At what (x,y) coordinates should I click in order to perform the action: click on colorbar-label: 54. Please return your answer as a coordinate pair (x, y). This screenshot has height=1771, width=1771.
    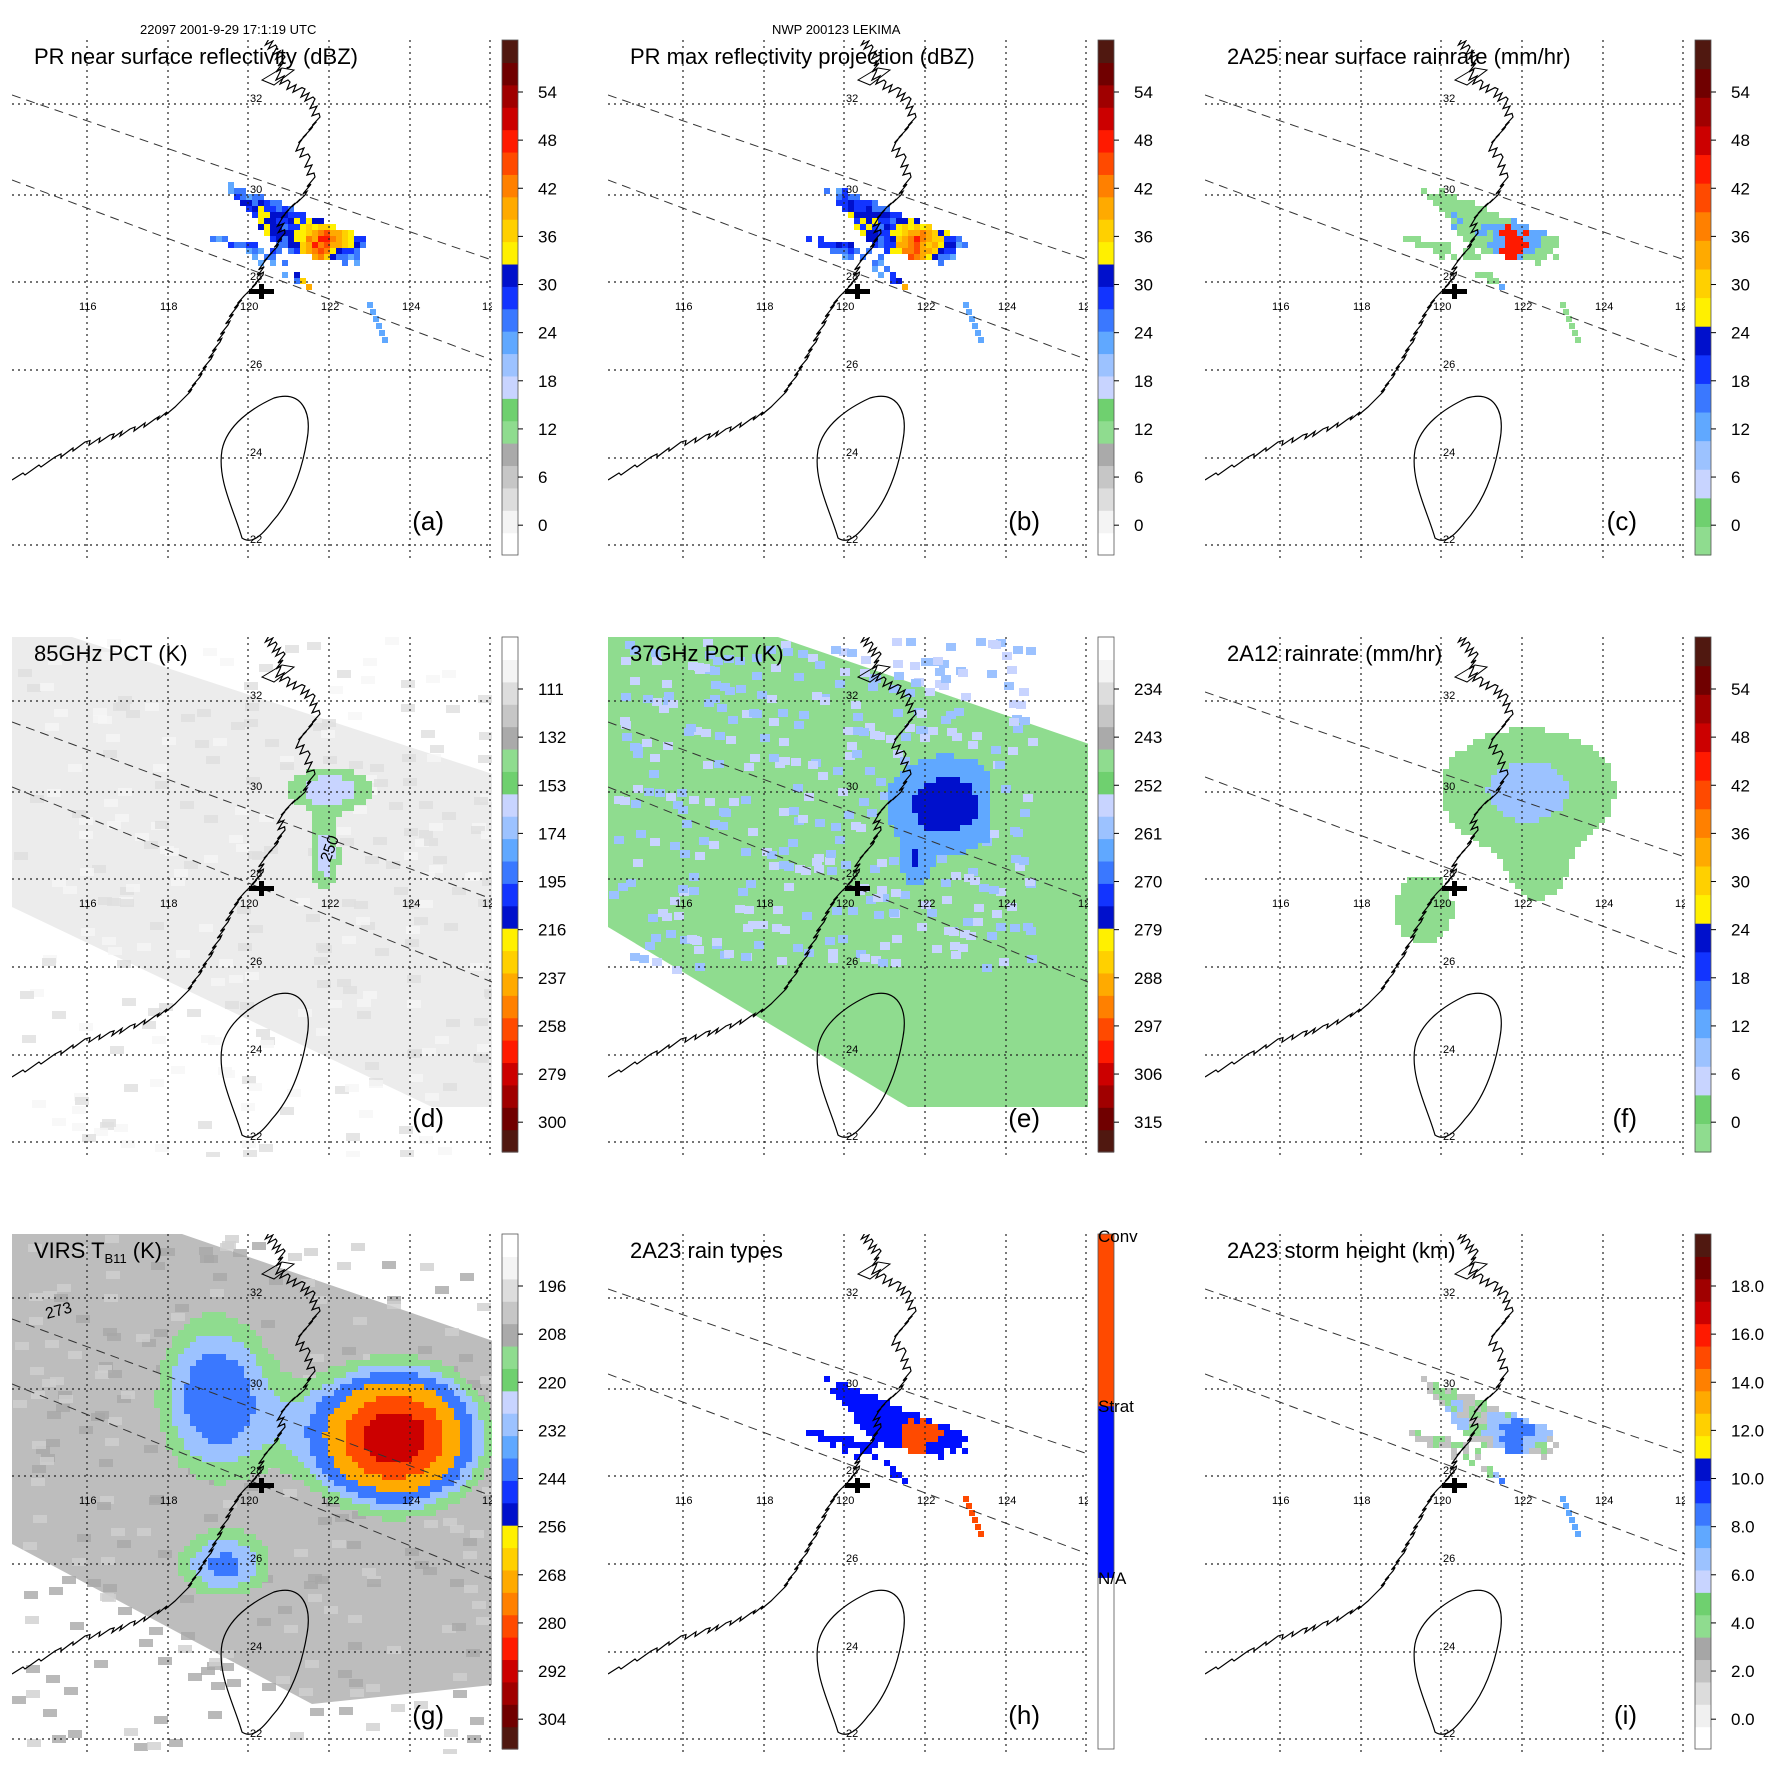
    Looking at the image, I should click on (1740, 92).